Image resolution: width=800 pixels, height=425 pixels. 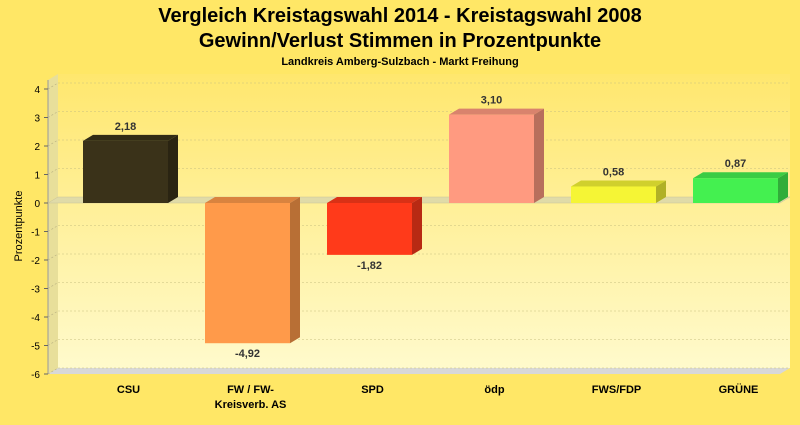 I want to click on data-label: 2,18, so click(x=125, y=127).